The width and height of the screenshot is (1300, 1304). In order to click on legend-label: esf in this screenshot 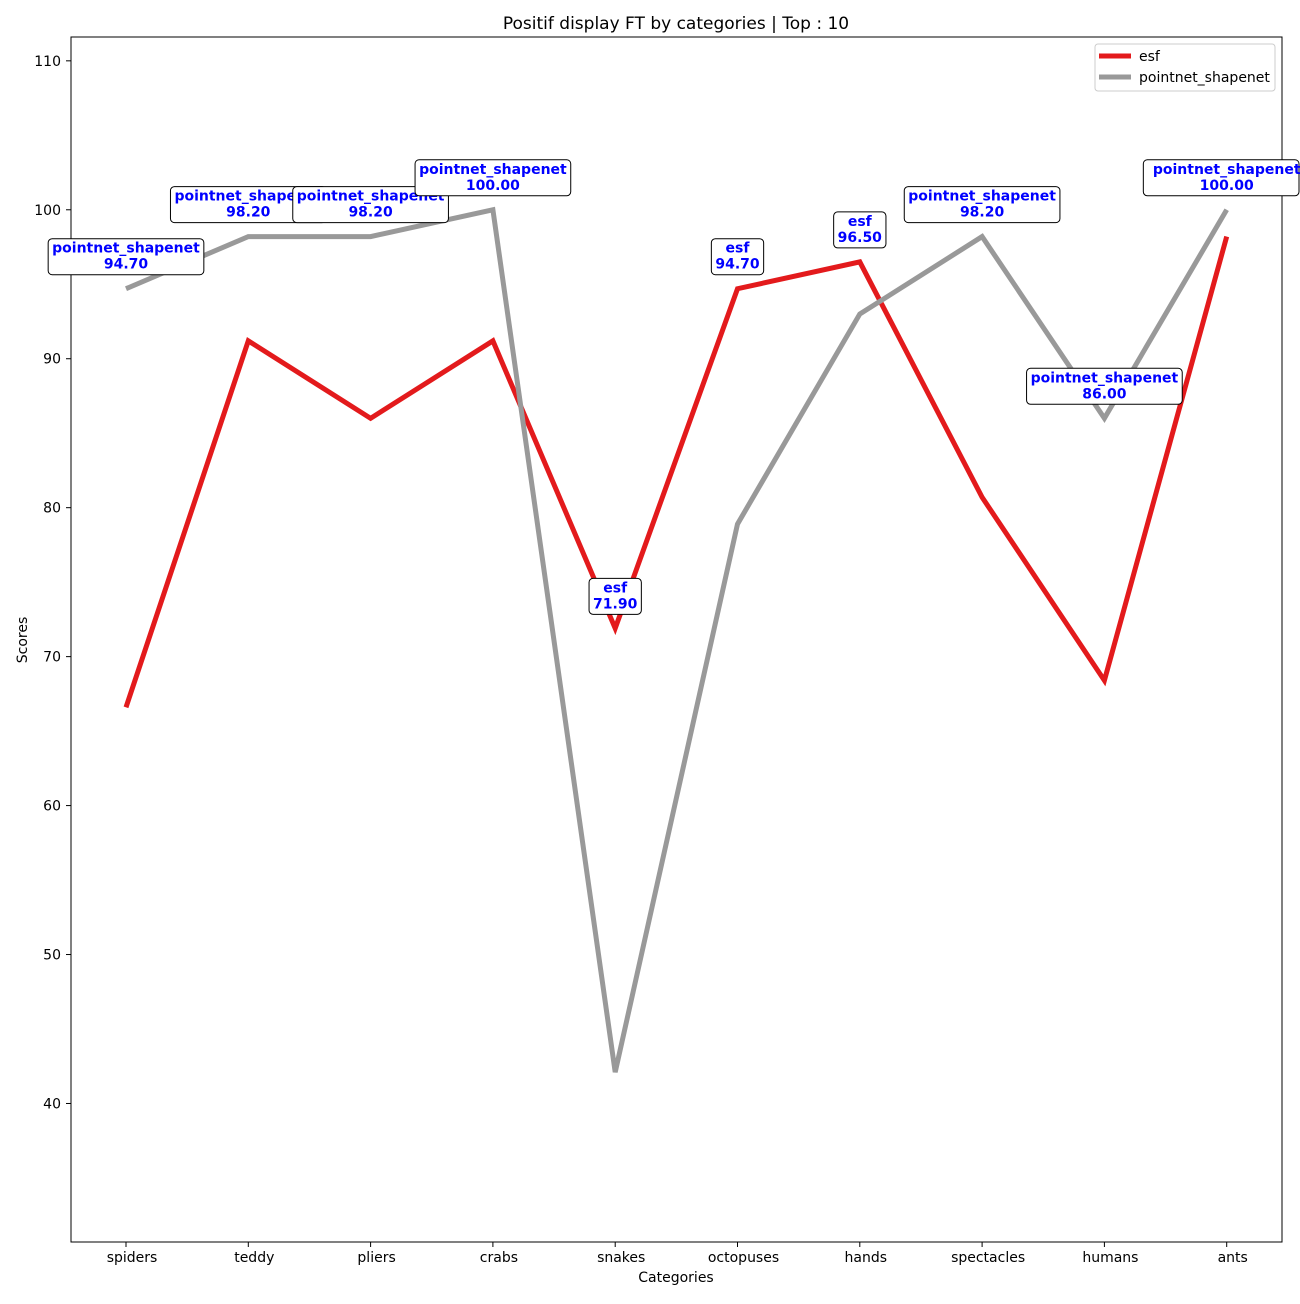, I will do `click(1150, 57)`.